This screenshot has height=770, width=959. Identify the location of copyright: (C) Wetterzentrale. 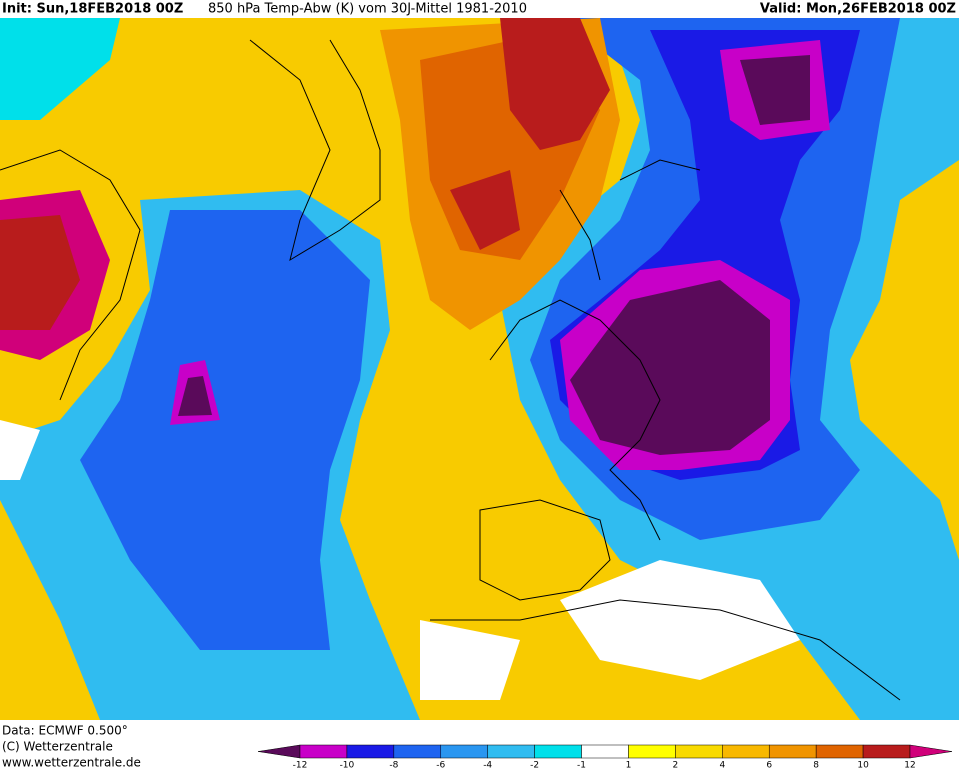
(57, 747).